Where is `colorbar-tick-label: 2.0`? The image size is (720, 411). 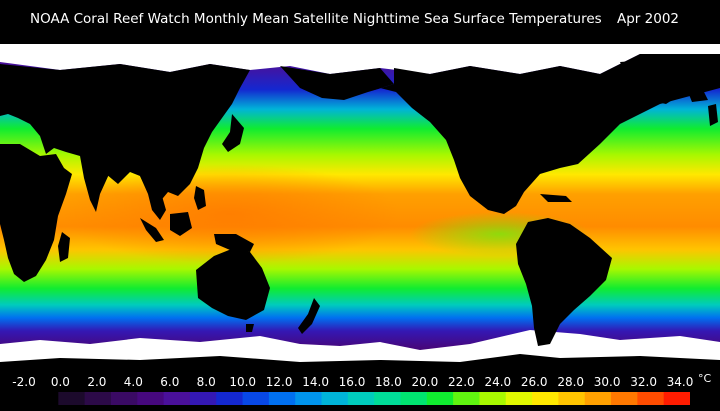
colorbar-tick-label: 2.0 is located at coordinates (97, 382).